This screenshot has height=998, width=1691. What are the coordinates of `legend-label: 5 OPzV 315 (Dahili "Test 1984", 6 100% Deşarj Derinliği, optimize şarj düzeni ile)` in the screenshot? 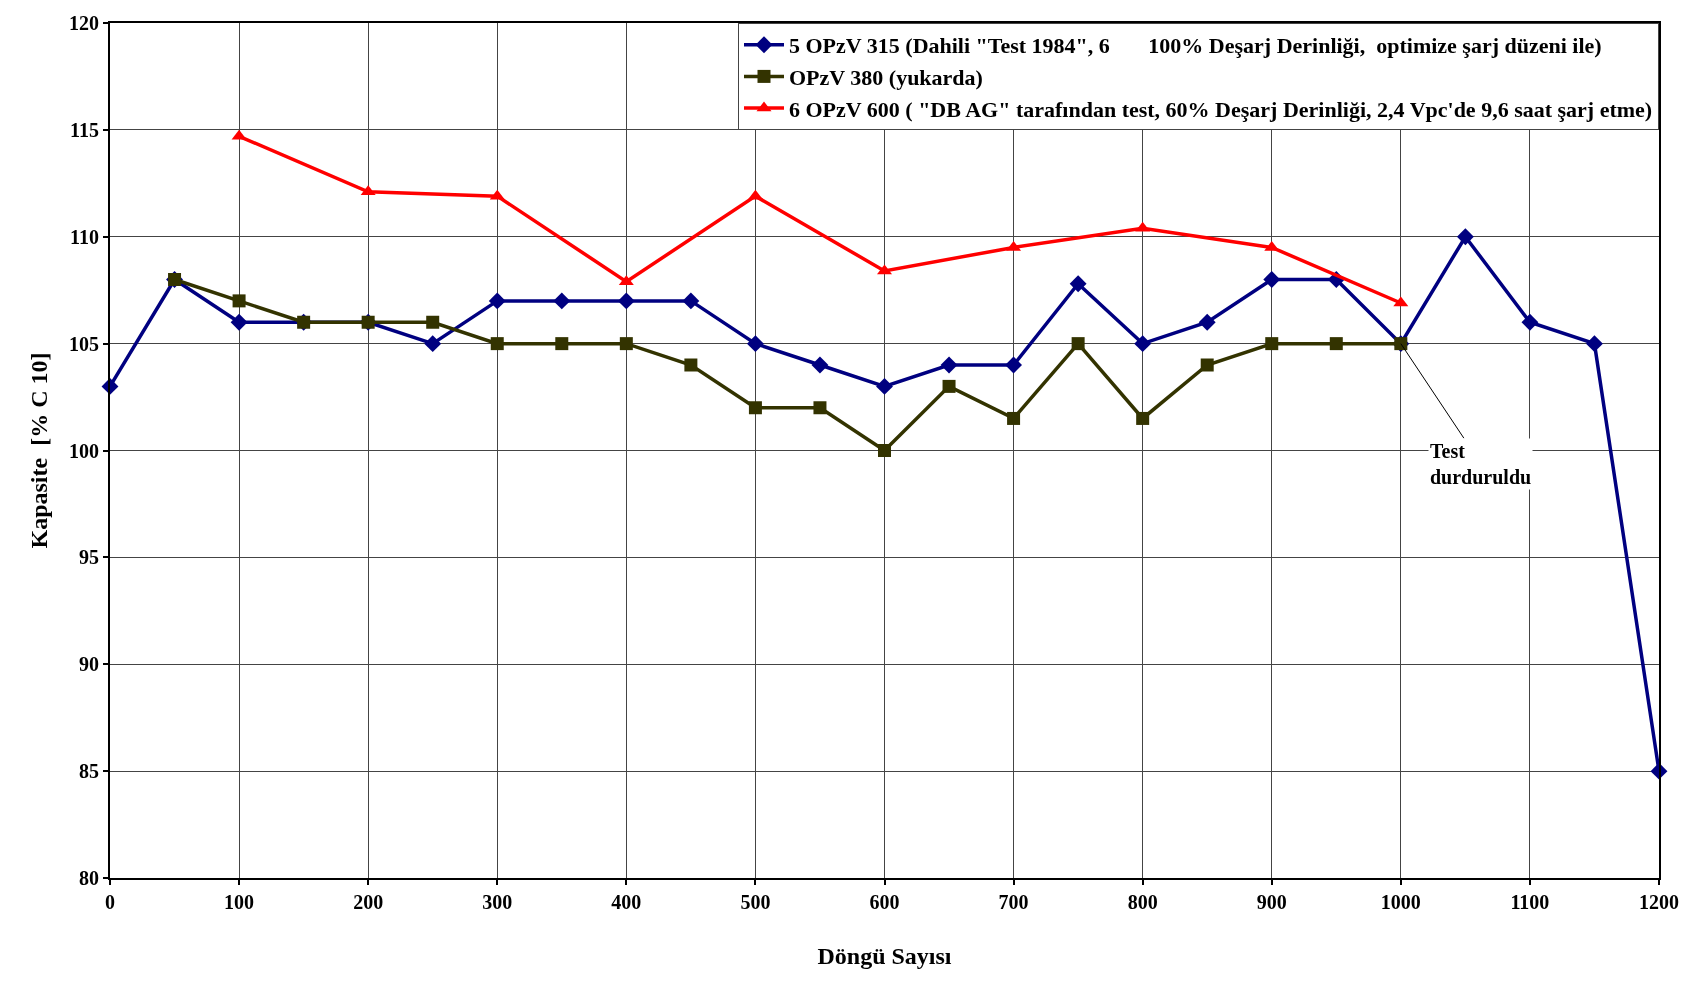 It's located at (1195, 46).